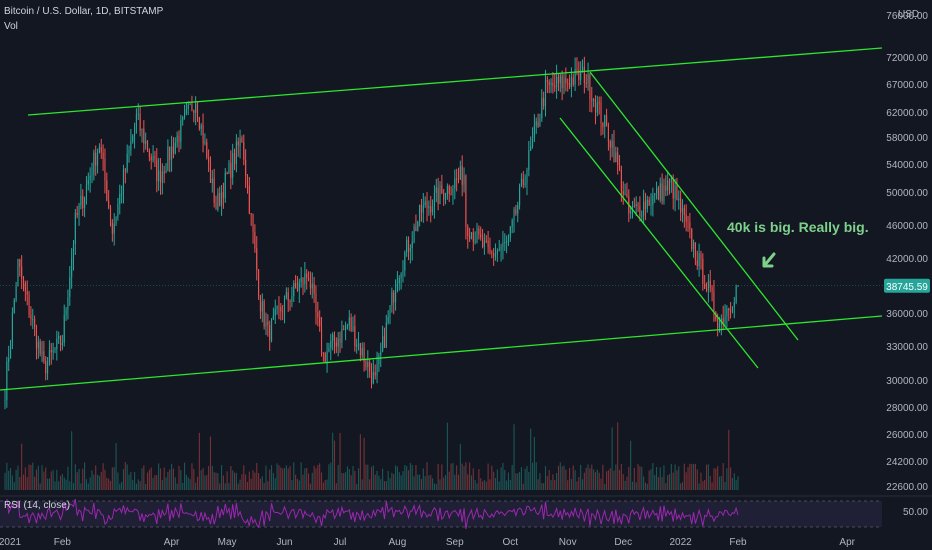 The height and width of the screenshot is (550, 932). What do you see at coordinates (84, 11) in the screenshot?
I see `chart-header-symbol: Bitcoin / U.S. Dollar, 1D, BITSTAMP` at bounding box center [84, 11].